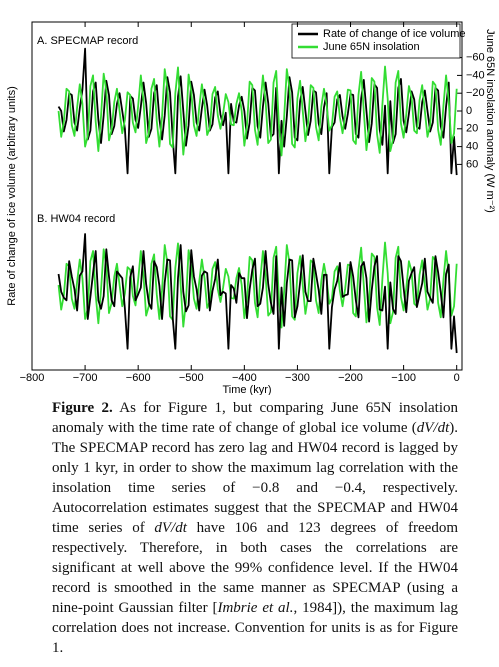 The image size is (499, 667). I want to click on legend-label: Rate of change of ice volume, so click(394, 34).